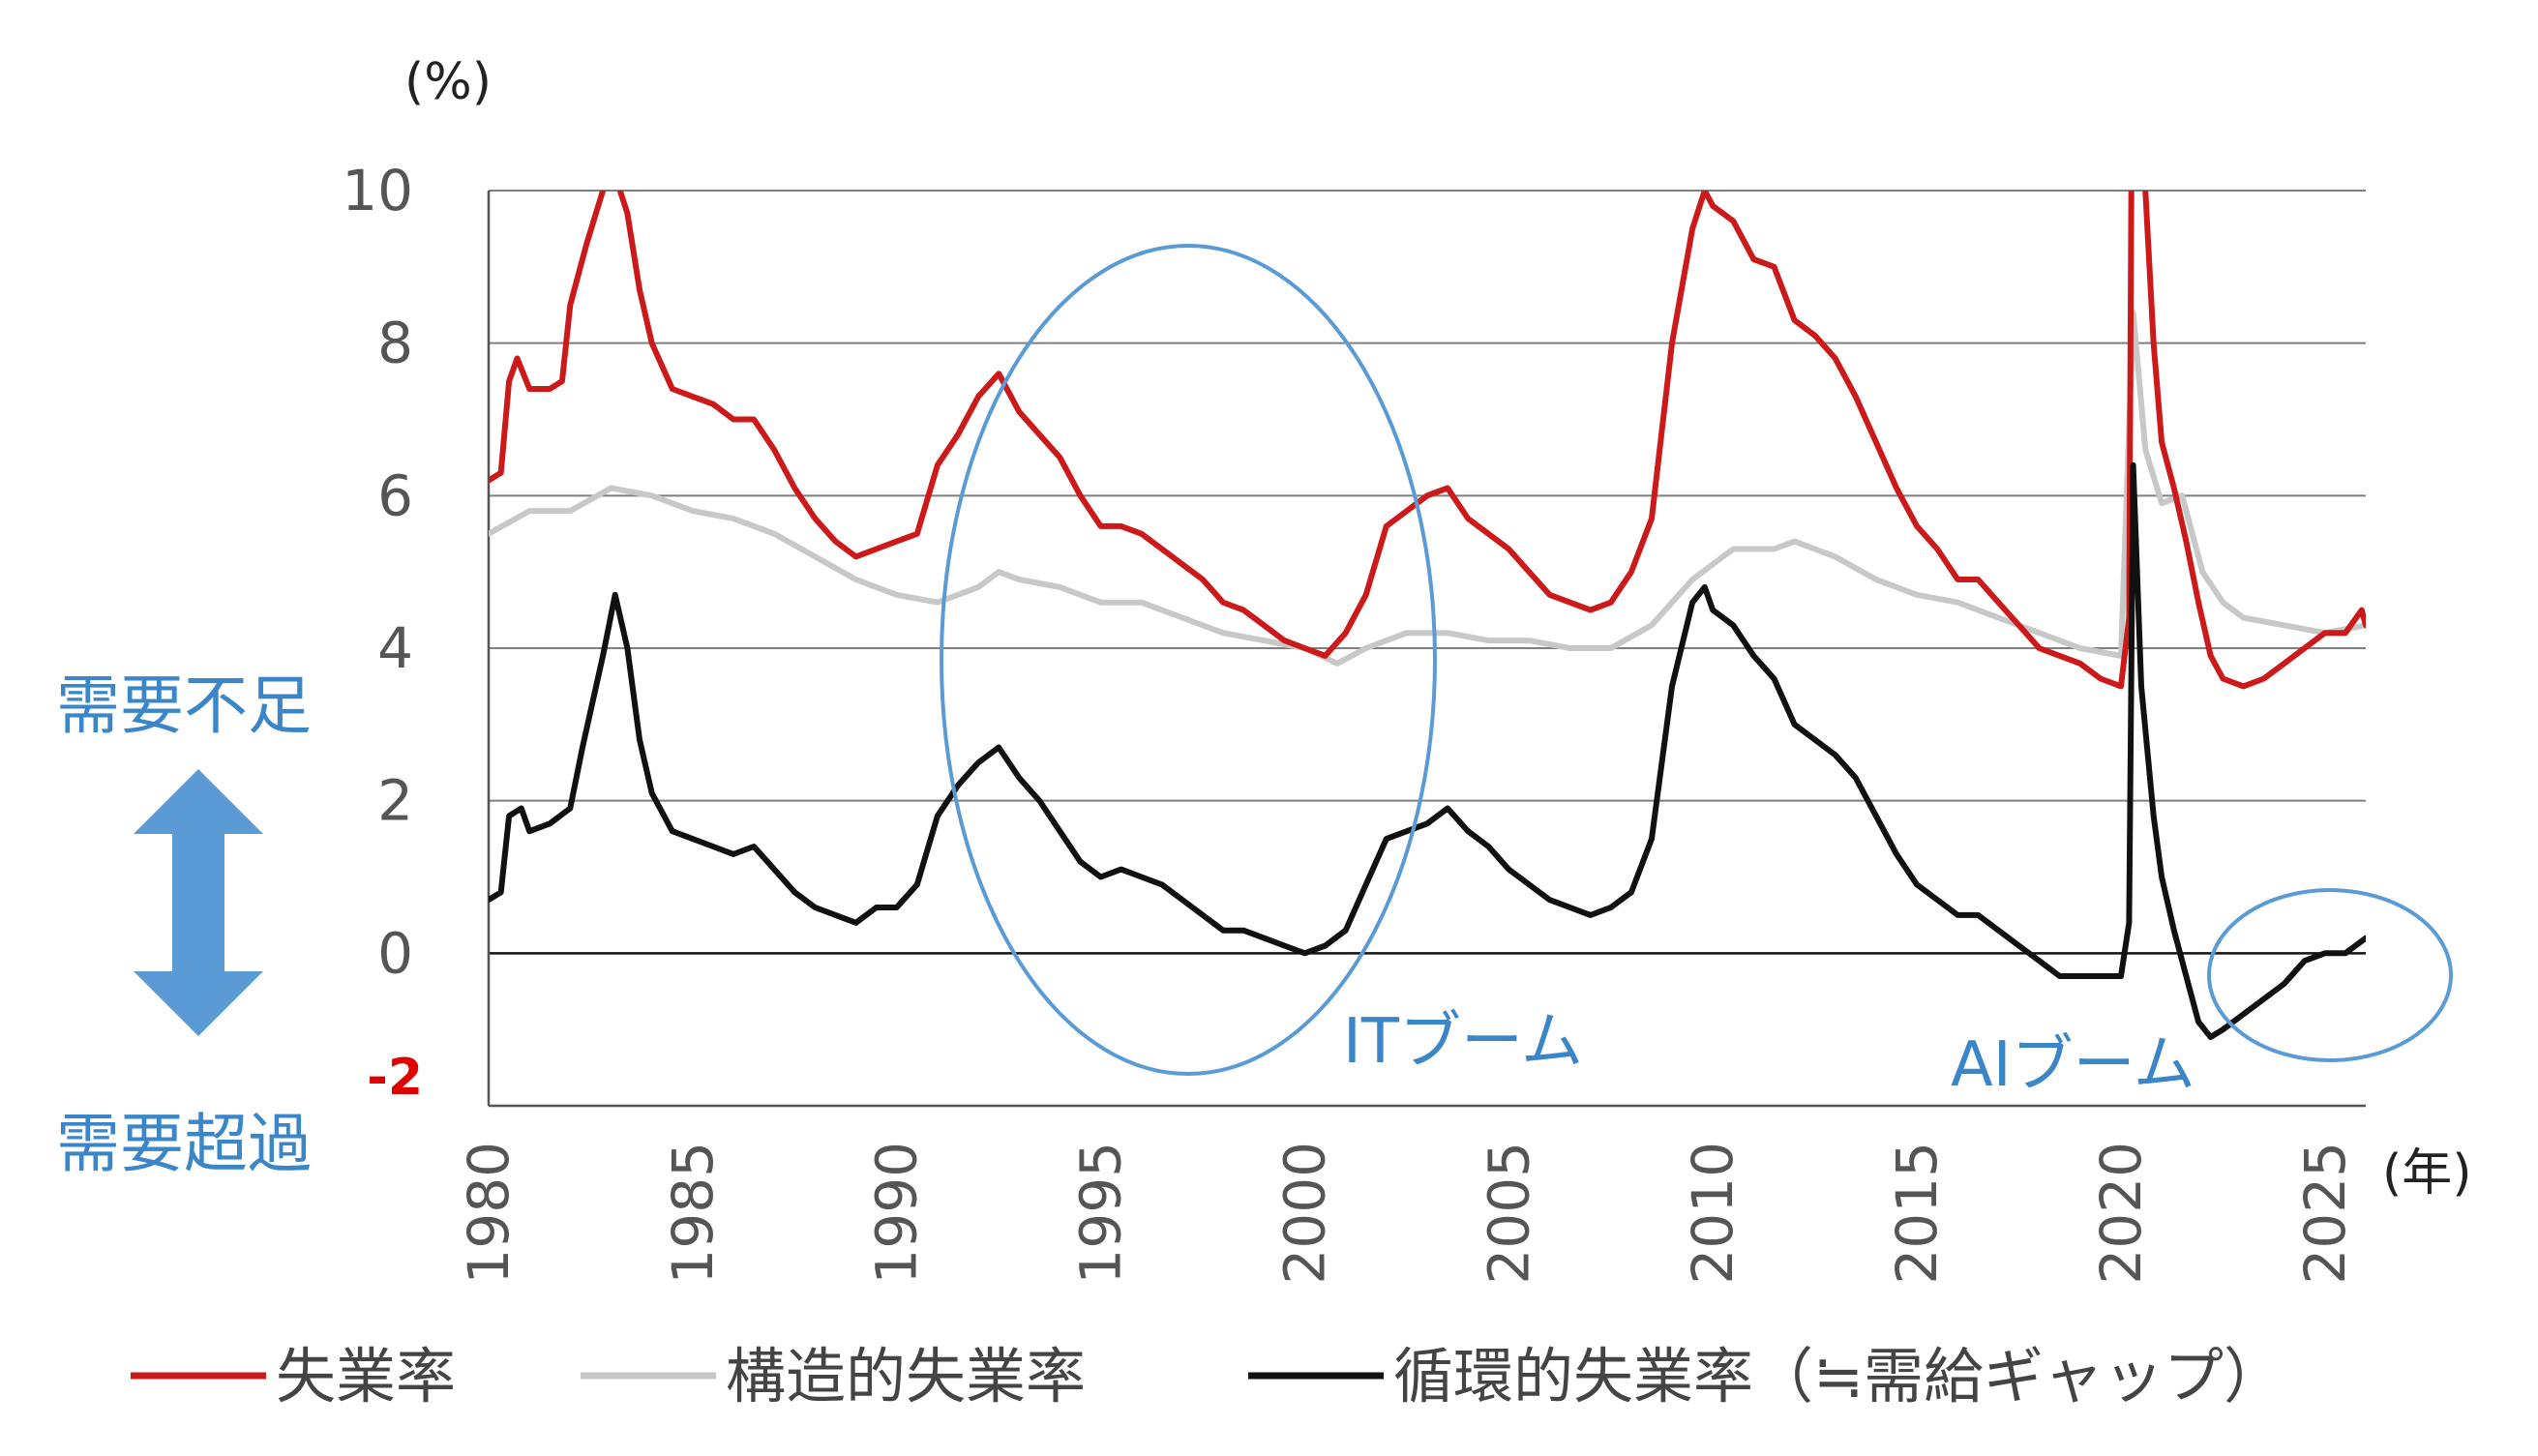 The width and height of the screenshot is (2538, 1456). Describe the element at coordinates (377, 190) in the screenshot. I see `y-tick-label: 10` at that location.